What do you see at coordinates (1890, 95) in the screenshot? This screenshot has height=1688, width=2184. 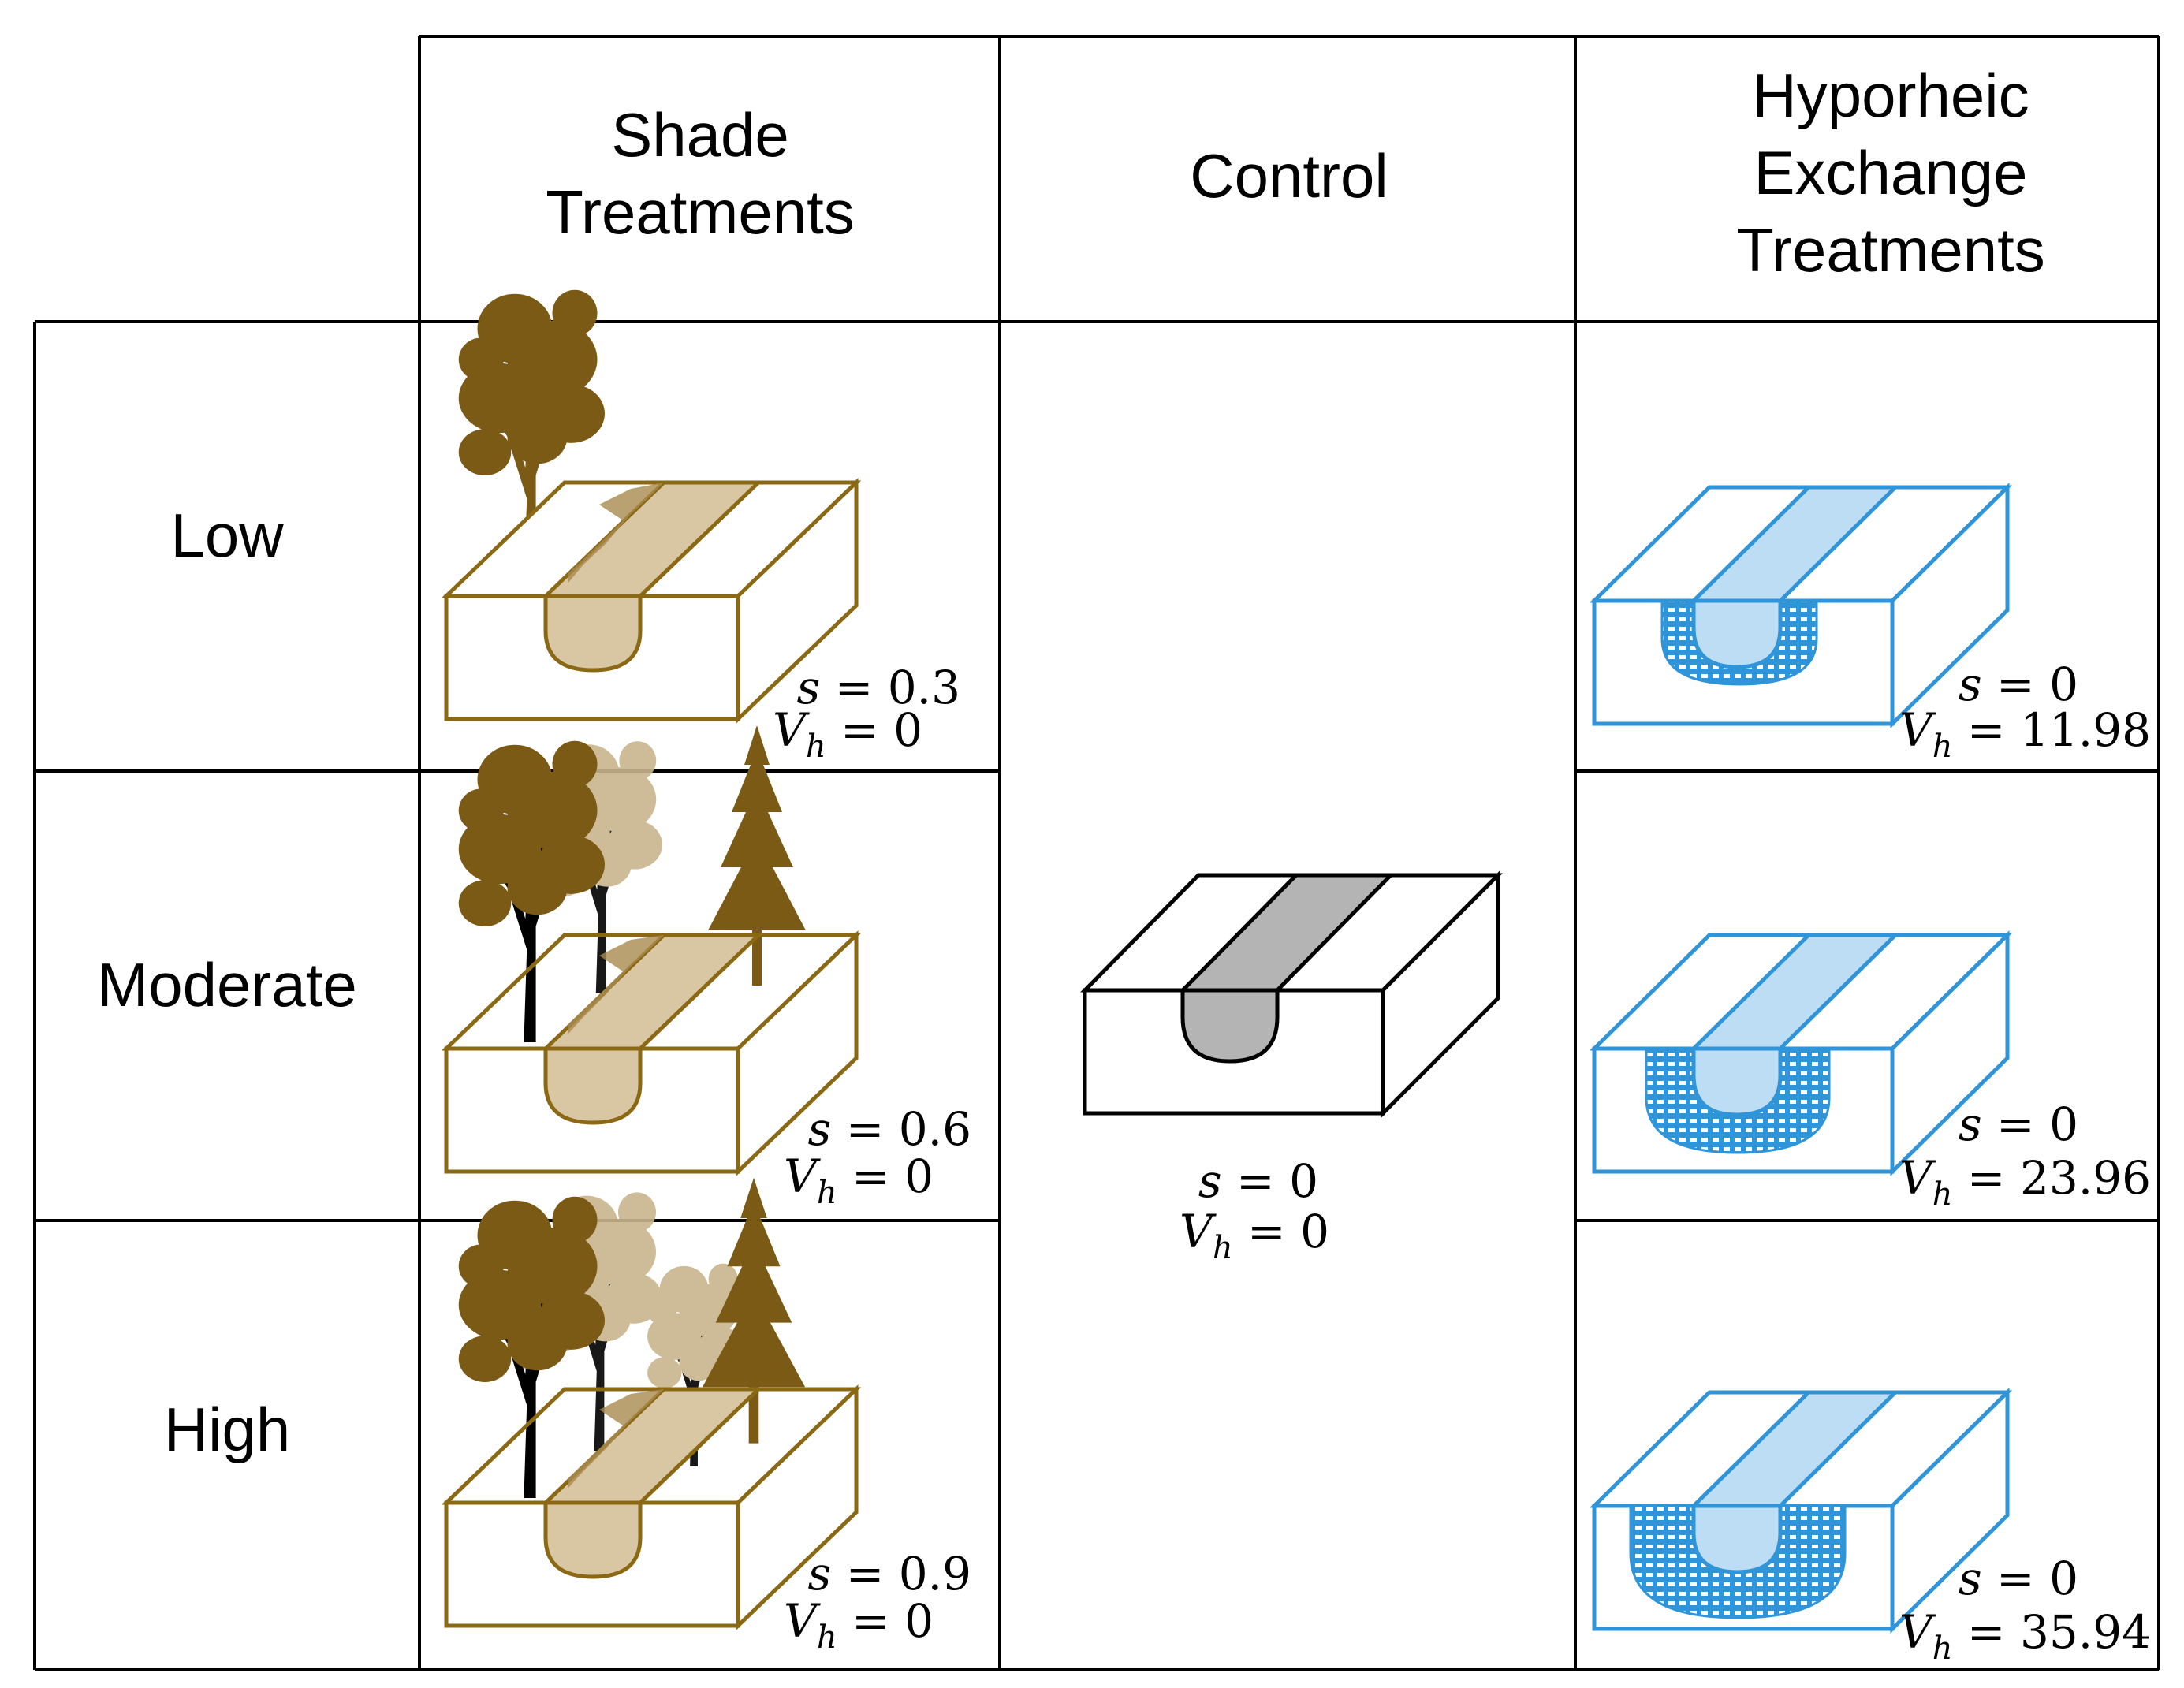 I see `header-hyporheic-line1: Hyporheic` at bounding box center [1890, 95].